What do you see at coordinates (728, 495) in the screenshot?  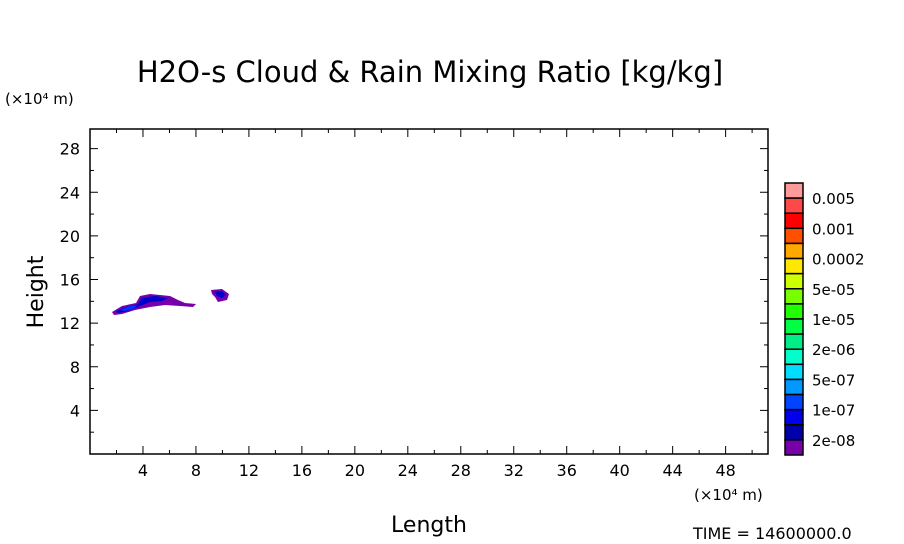 I see `x-unit-label: (×10⁴ m)` at bounding box center [728, 495].